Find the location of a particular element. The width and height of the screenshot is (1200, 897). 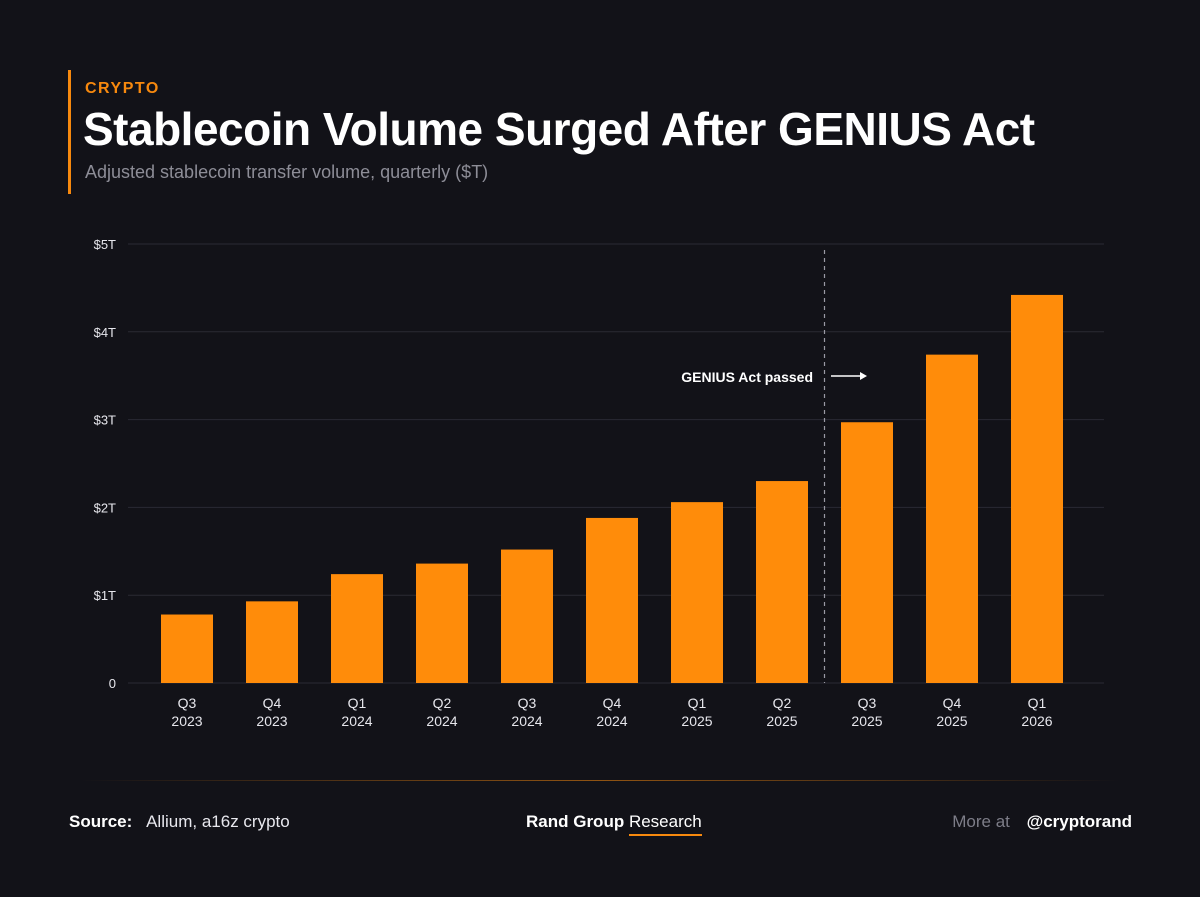

y-tick-label: $1T is located at coordinates (105, 595).